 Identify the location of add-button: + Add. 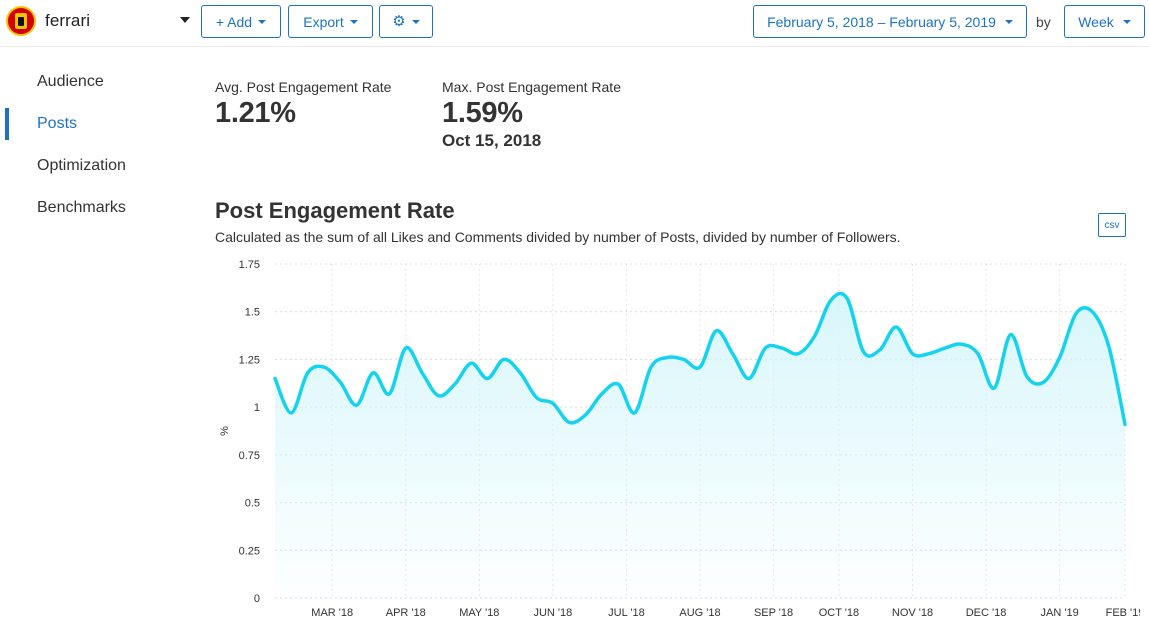
(241, 21).